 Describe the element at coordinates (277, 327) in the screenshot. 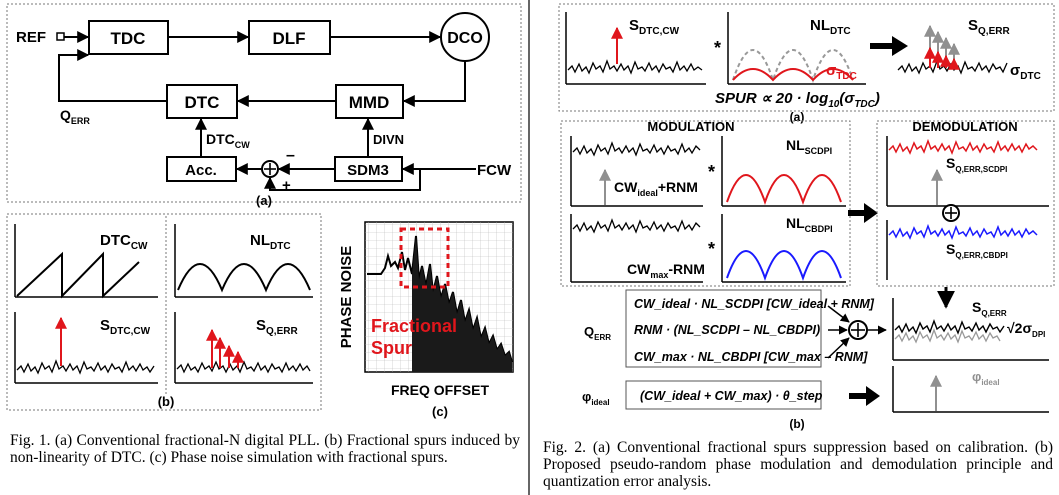

I see `sqerr-plot-label: SQ,ERR` at that location.